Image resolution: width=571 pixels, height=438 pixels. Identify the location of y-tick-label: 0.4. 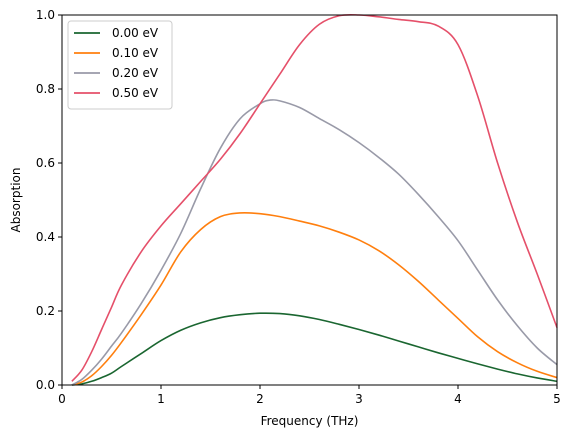
(45, 237).